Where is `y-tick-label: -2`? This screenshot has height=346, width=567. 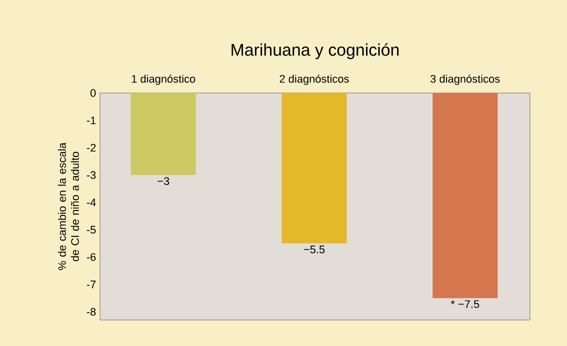 y-tick-label: -2 is located at coordinates (91, 148).